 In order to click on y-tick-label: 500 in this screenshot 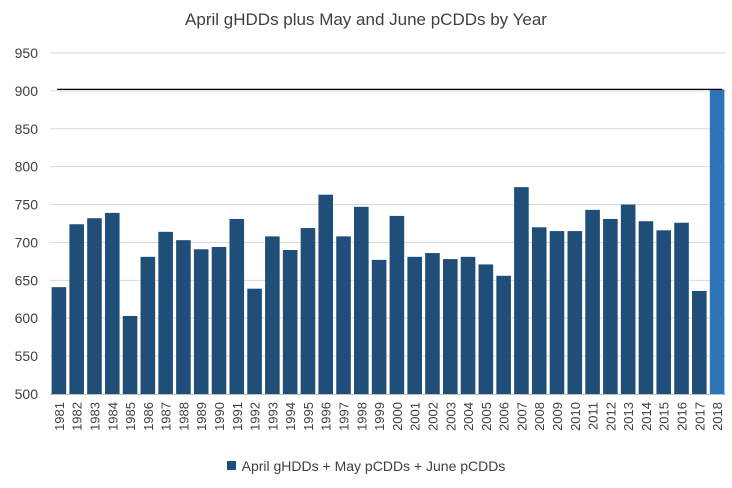, I will do `click(27, 394)`.